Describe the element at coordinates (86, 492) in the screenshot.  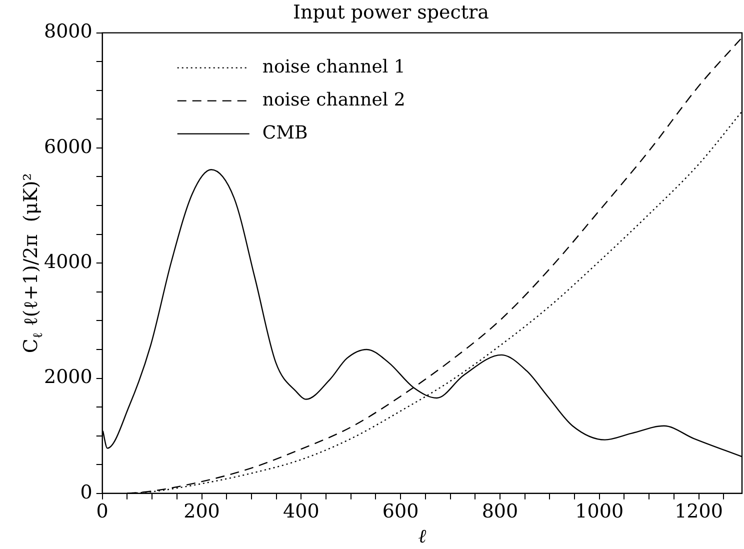
I see `y-tick-label: 0` at that location.